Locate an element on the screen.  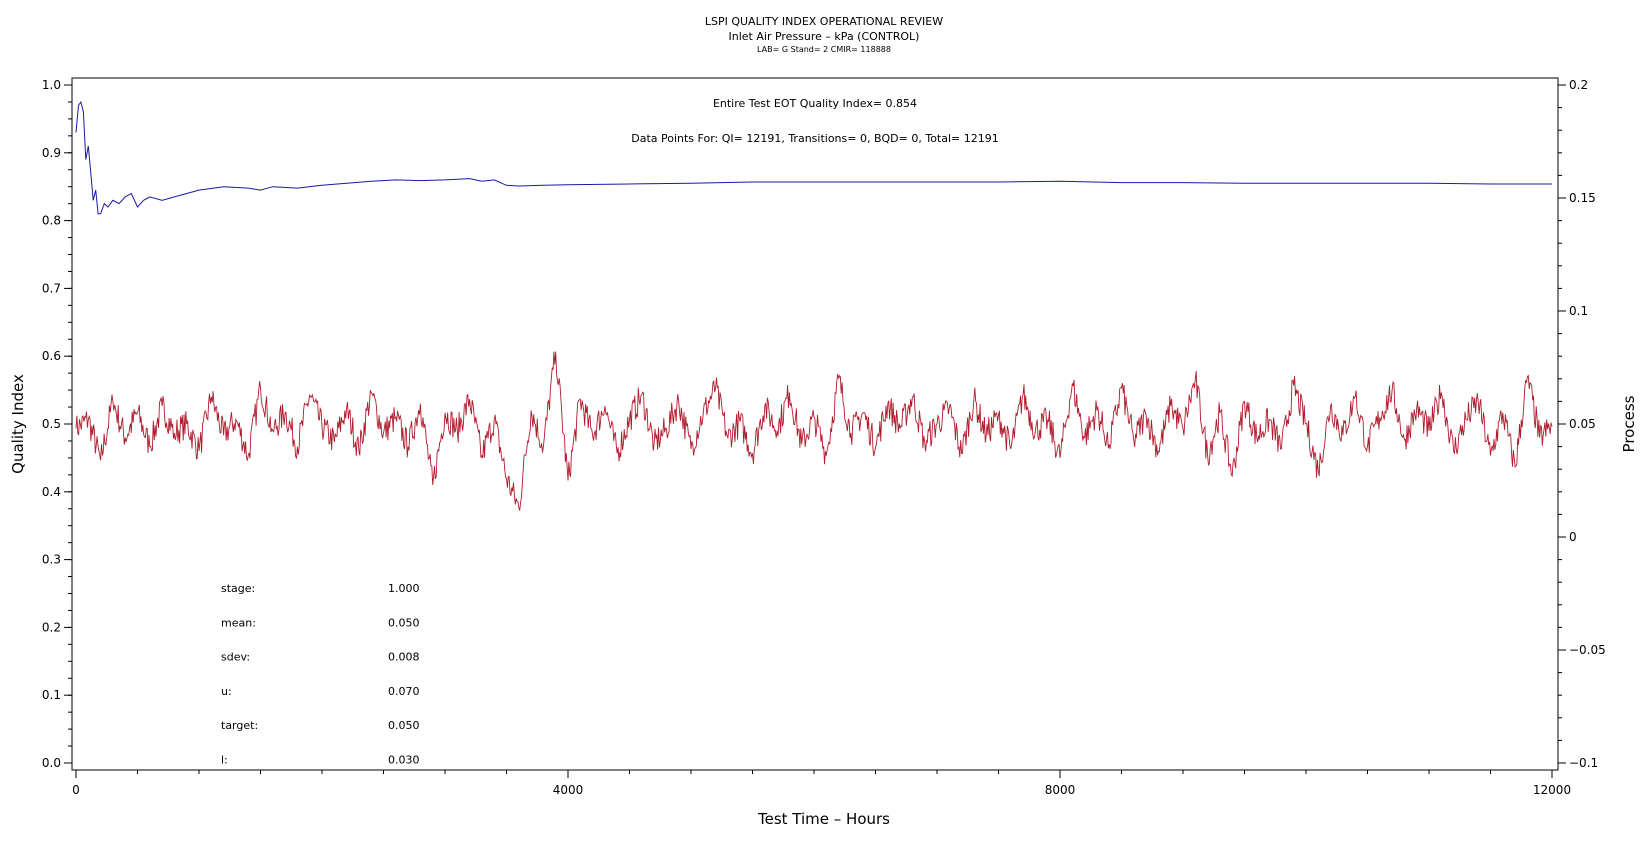
stat-value: 0.070 is located at coordinates (404, 691).